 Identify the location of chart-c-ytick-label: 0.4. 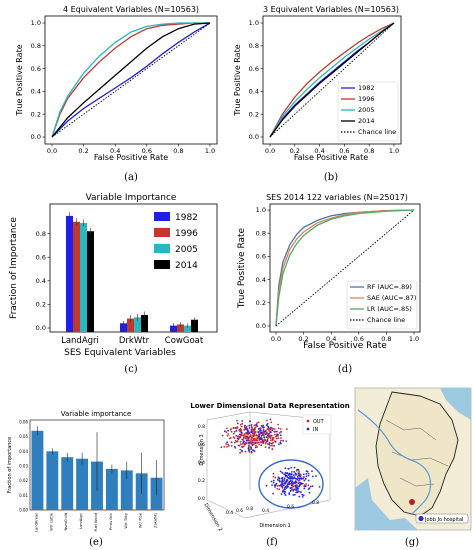
(41, 281).